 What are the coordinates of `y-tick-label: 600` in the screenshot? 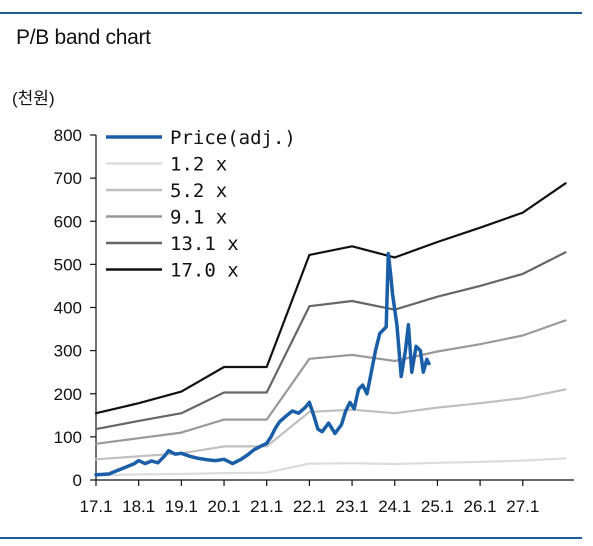 It's located at (68, 221).